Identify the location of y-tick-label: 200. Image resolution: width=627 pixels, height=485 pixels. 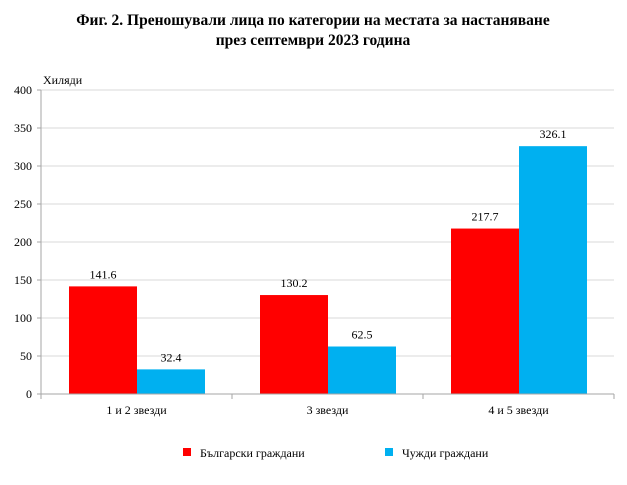
(23, 242).